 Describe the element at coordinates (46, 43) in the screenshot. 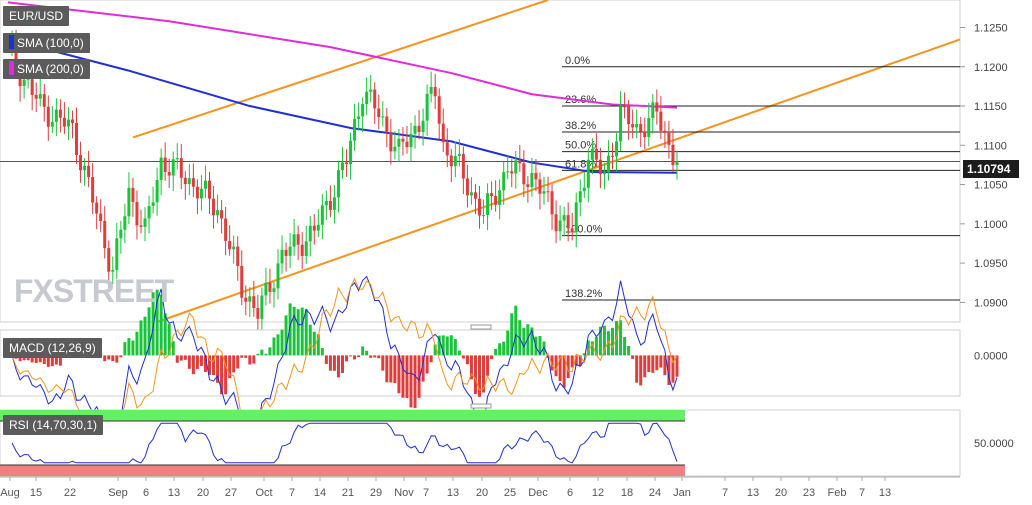

I see `sma100-label: SMA (100,0)` at that location.